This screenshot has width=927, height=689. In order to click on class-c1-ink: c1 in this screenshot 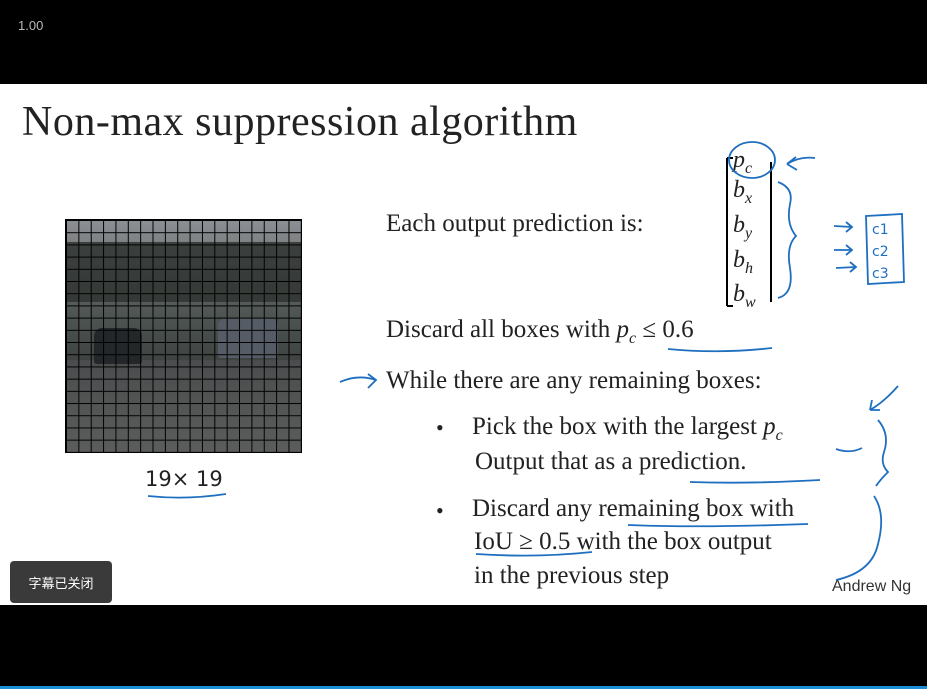, I will do `click(880, 230)`.